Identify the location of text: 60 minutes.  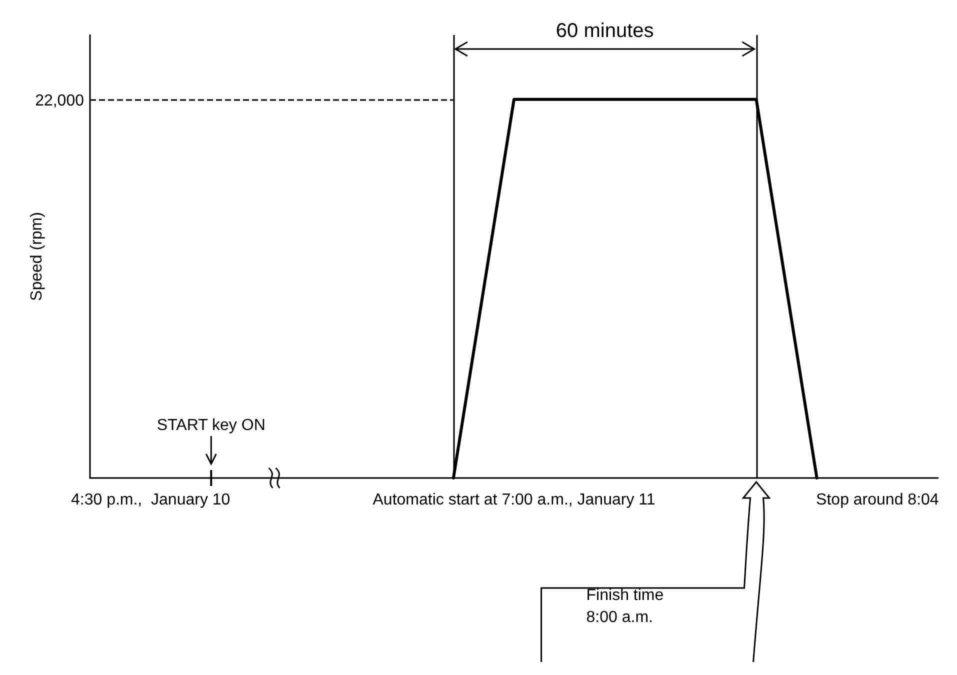
(605, 31).